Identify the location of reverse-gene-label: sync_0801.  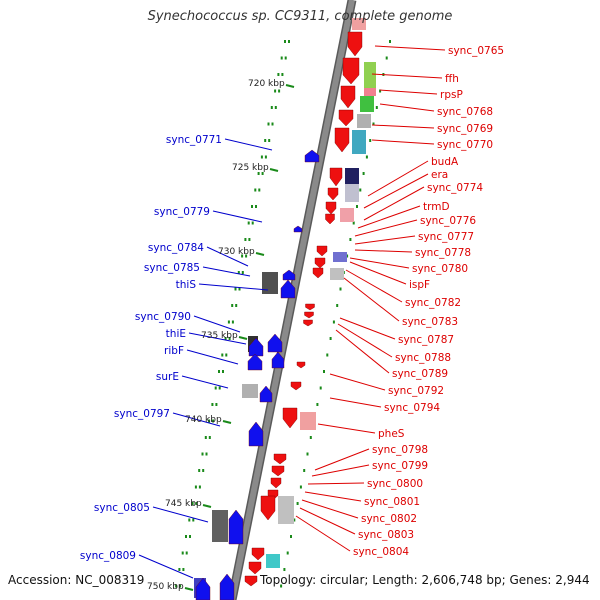
(392, 502).